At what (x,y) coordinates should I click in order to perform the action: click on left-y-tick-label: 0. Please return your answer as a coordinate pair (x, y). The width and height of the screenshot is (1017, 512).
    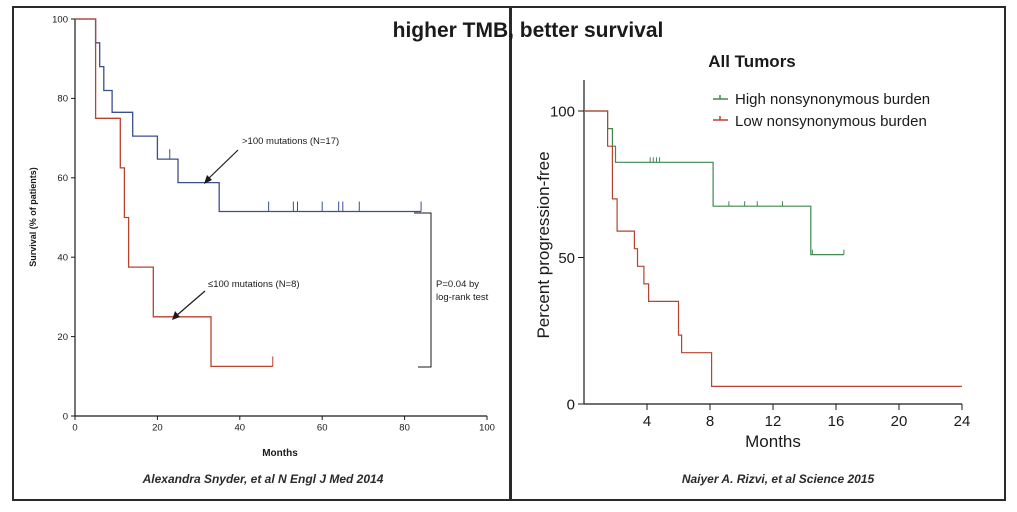
    Looking at the image, I should click on (65, 416).